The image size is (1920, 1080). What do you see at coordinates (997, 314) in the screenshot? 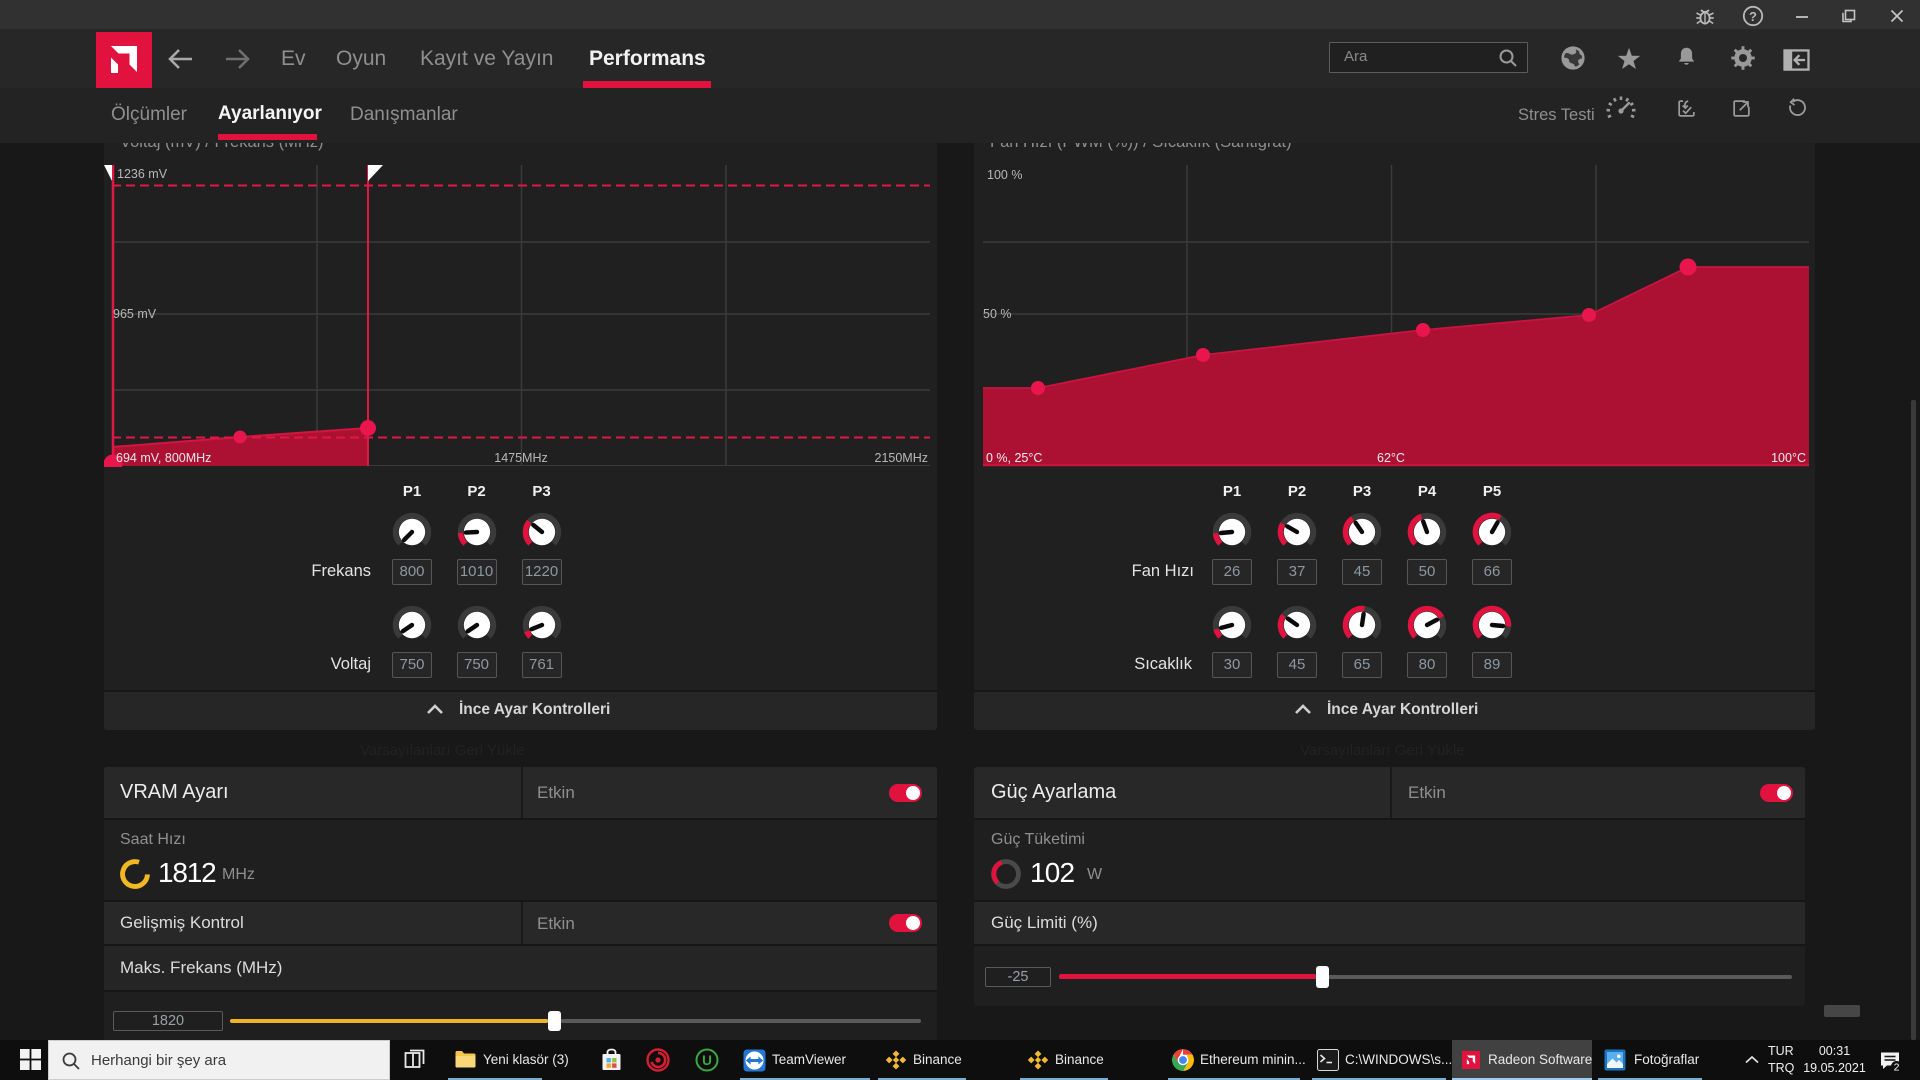
I see `svg-text: 50 %` at bounding box center [997, 314].